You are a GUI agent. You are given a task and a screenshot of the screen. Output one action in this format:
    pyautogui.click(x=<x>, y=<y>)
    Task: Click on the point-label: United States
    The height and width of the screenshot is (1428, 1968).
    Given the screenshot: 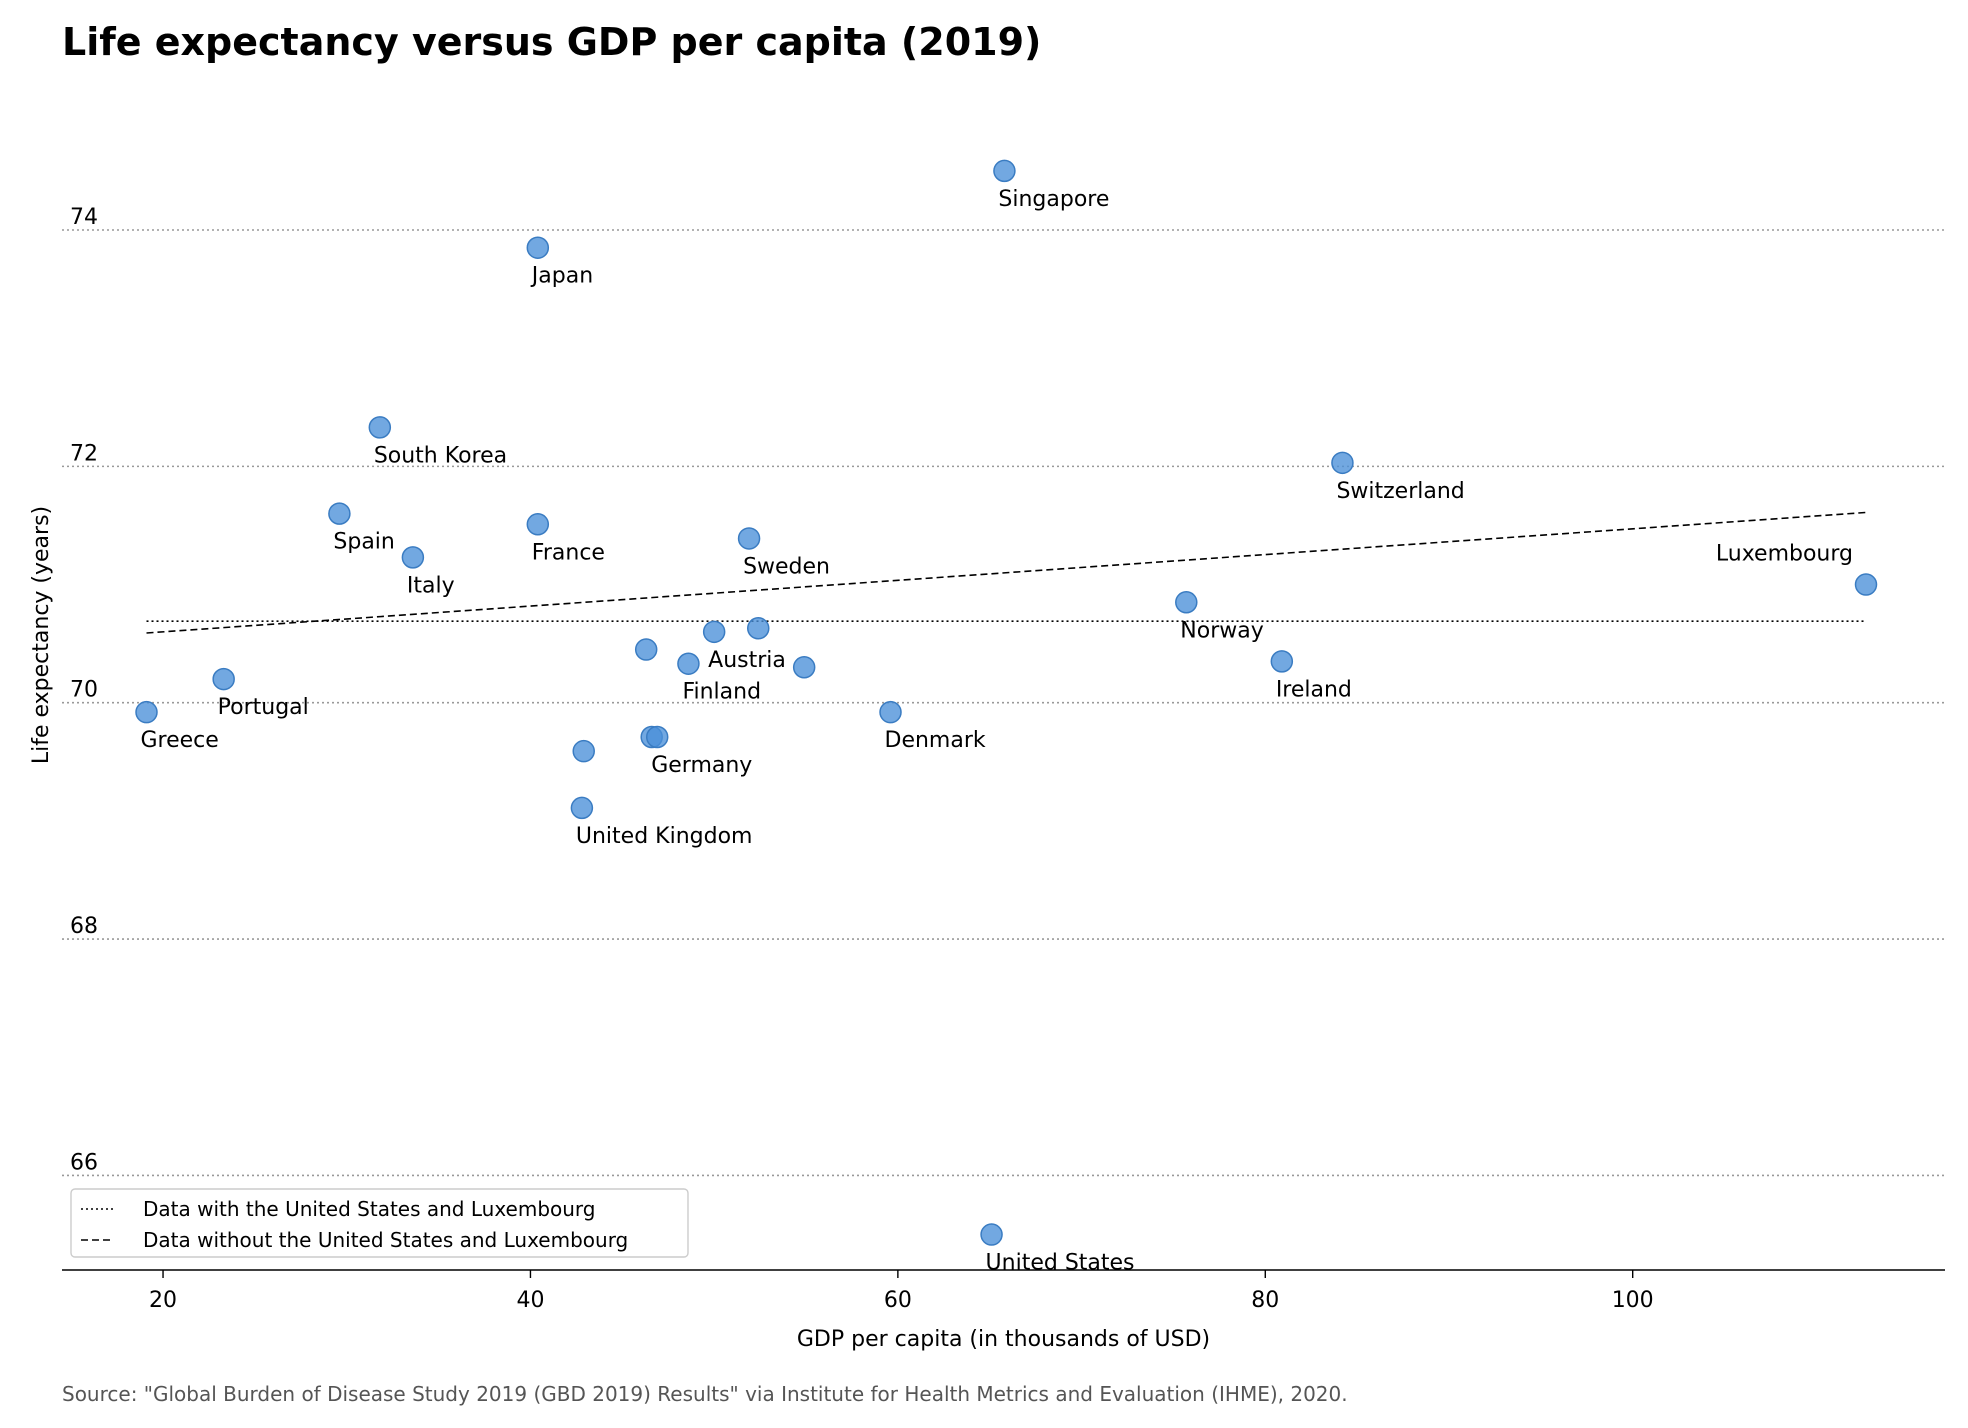 What is the action you would take?
    pyautogui.click(x=1060, y=1263)
    